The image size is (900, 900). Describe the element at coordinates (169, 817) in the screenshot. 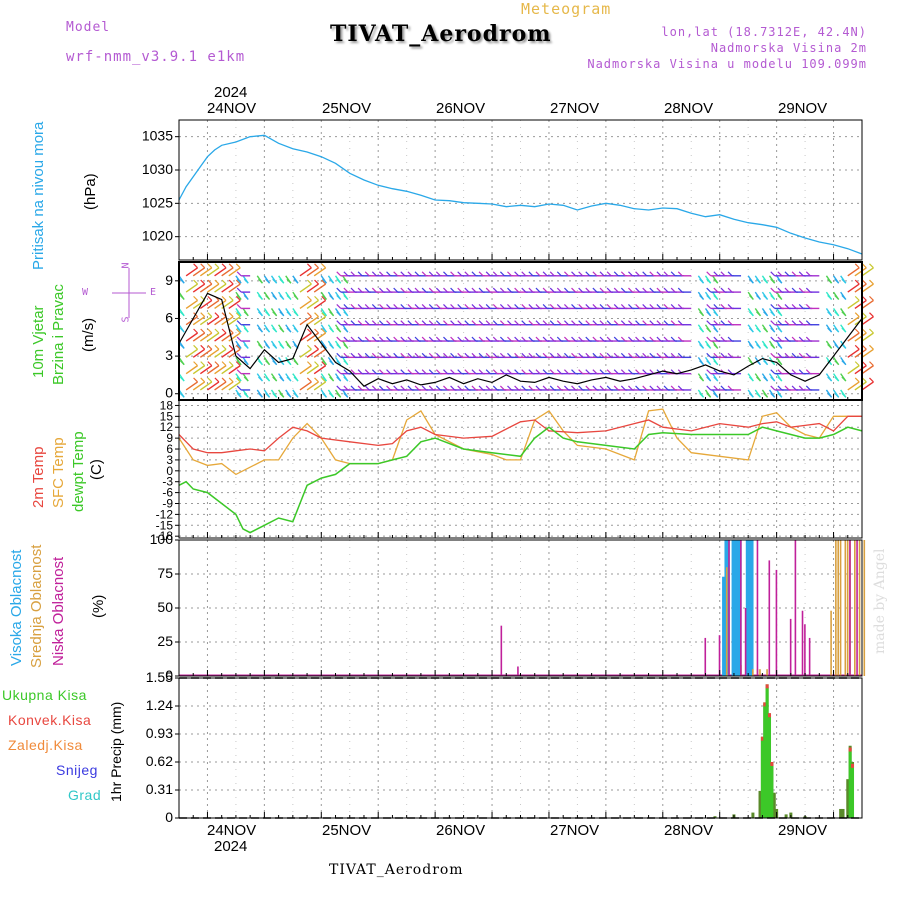

I see `y-tick-label: 0` at that location.